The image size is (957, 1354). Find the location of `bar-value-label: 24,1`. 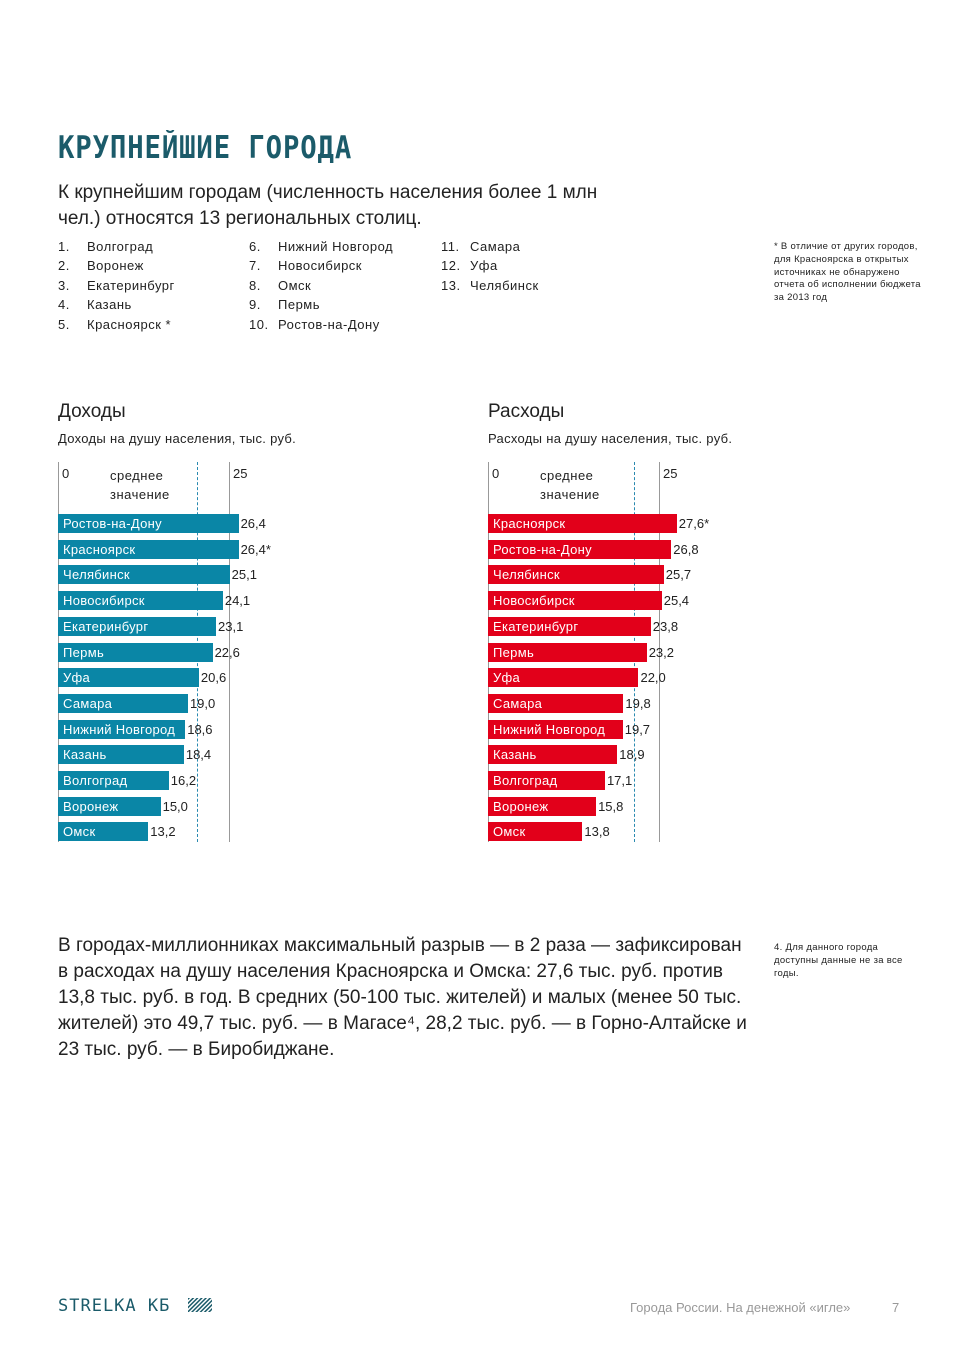

bar-value-label: 24,1 is located at coordinates (237, 601).